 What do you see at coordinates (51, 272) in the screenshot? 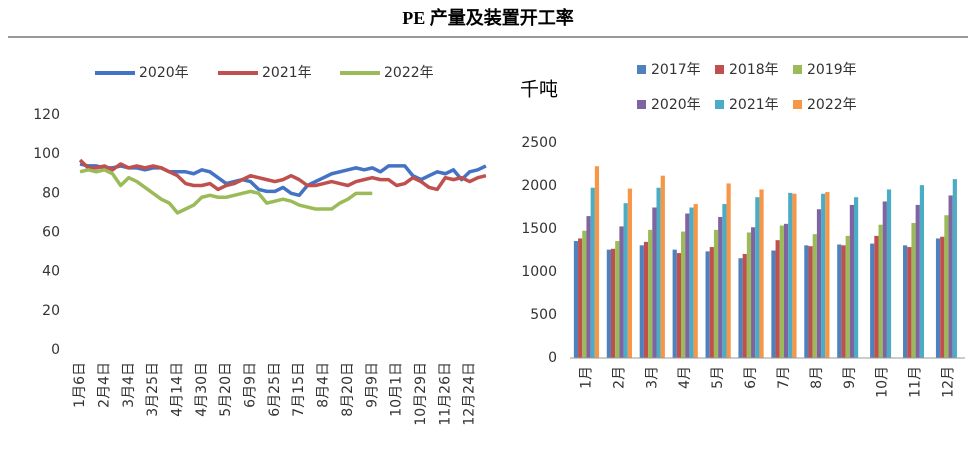
I see `y-tick-label: 40` at bounding box center [51, 272].